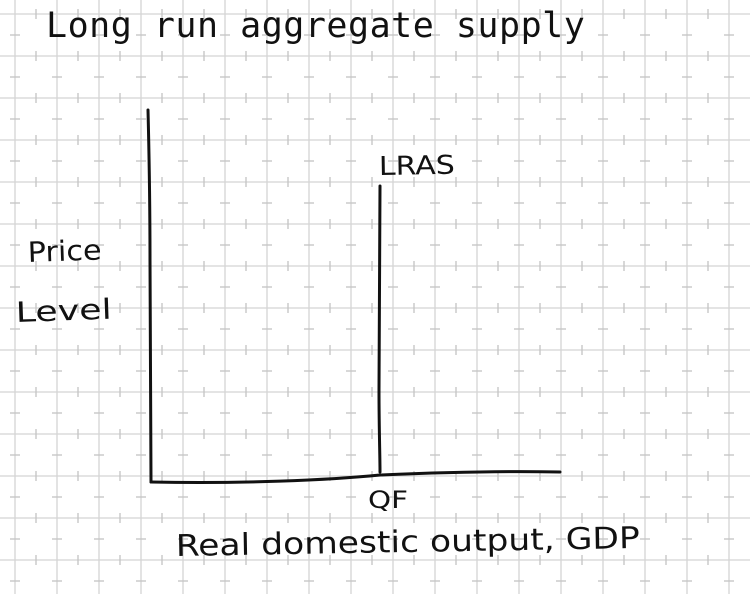 Image resolution: width=750 pixels, height=594 pixels. I want to click on diagram-title: Long run aggregate supply, so click(316, 26).